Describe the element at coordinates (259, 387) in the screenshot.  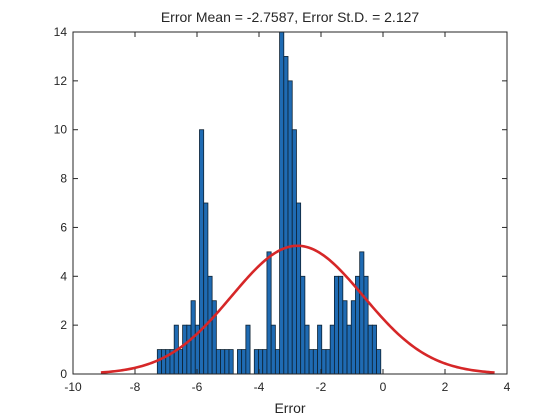
I see `x-tick-label: -4` at that location.